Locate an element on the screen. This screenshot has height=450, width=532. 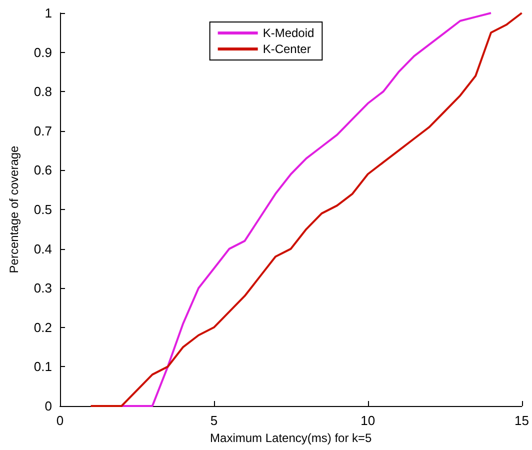
x-tick-label: 0 is located at coordinates (60, 420).